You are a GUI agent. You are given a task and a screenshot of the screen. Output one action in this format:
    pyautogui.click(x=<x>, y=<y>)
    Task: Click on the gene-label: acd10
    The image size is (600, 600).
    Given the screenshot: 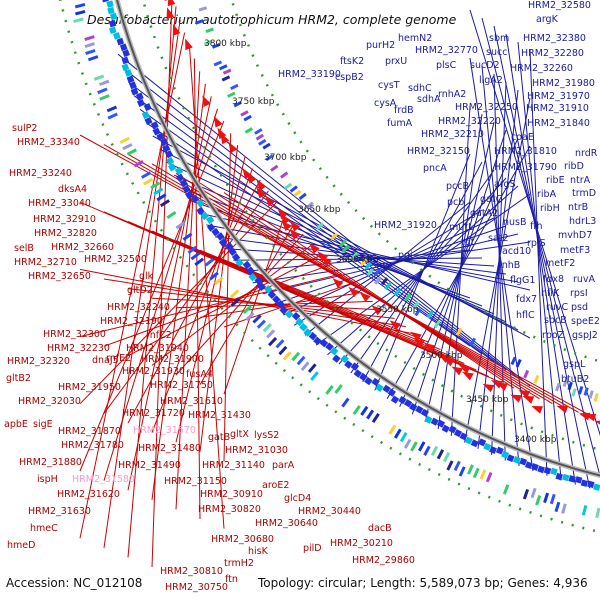 What is the action you would take?
    pyautogui.click(x=516, y=251)
    